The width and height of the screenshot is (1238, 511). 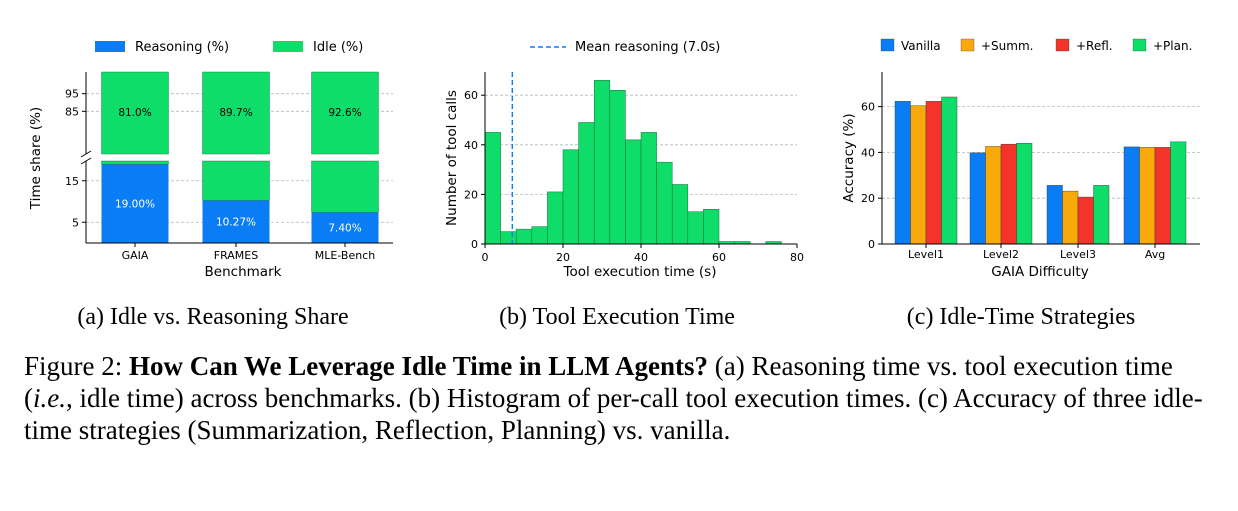 What do you see at coordinates (76, 366) in the screenshot?
I see `caption-label: Figure 2:` at bounding box center [76, 366].